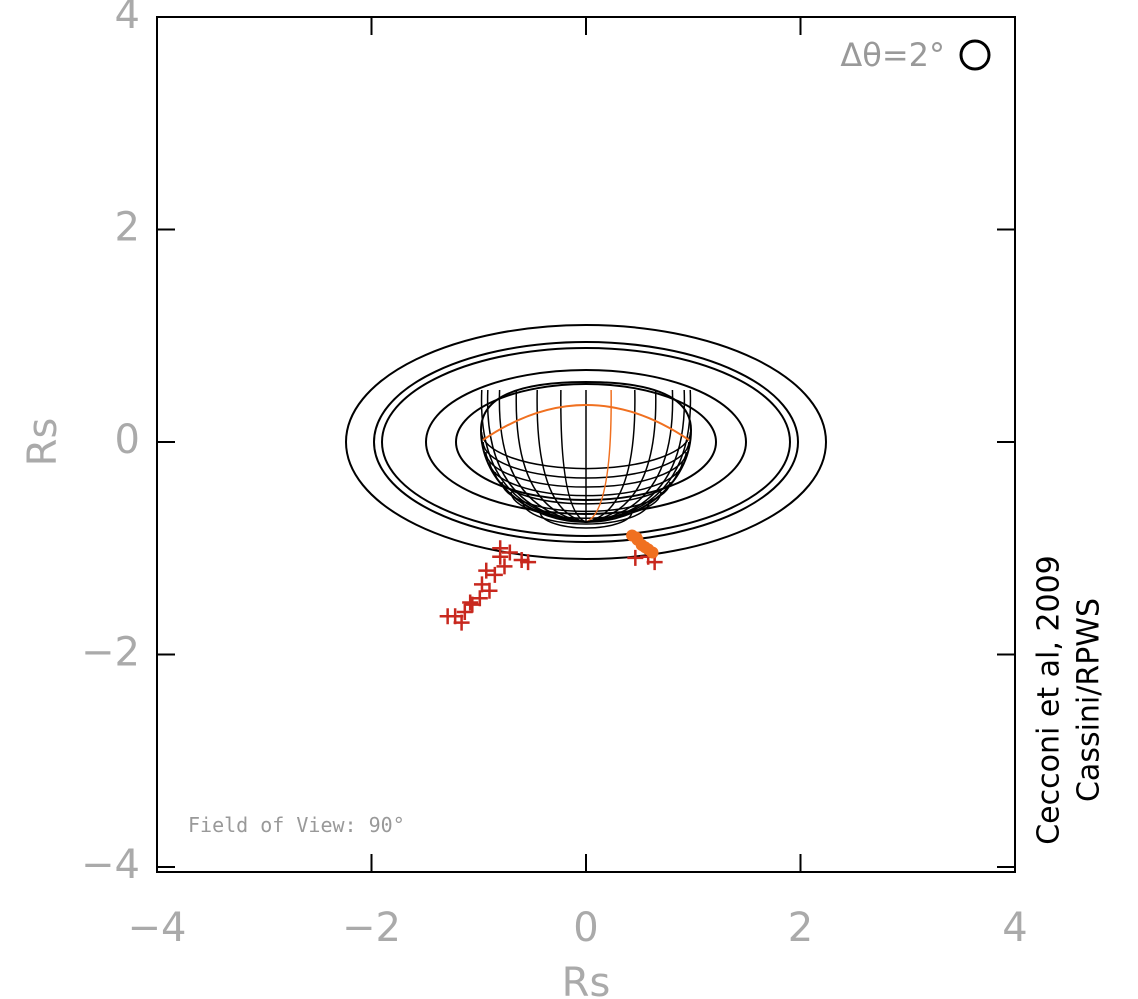  Describe the element at coordinates (1089, 700) in the screenshot. I see `credit: Cassini/RPWS` at that location.